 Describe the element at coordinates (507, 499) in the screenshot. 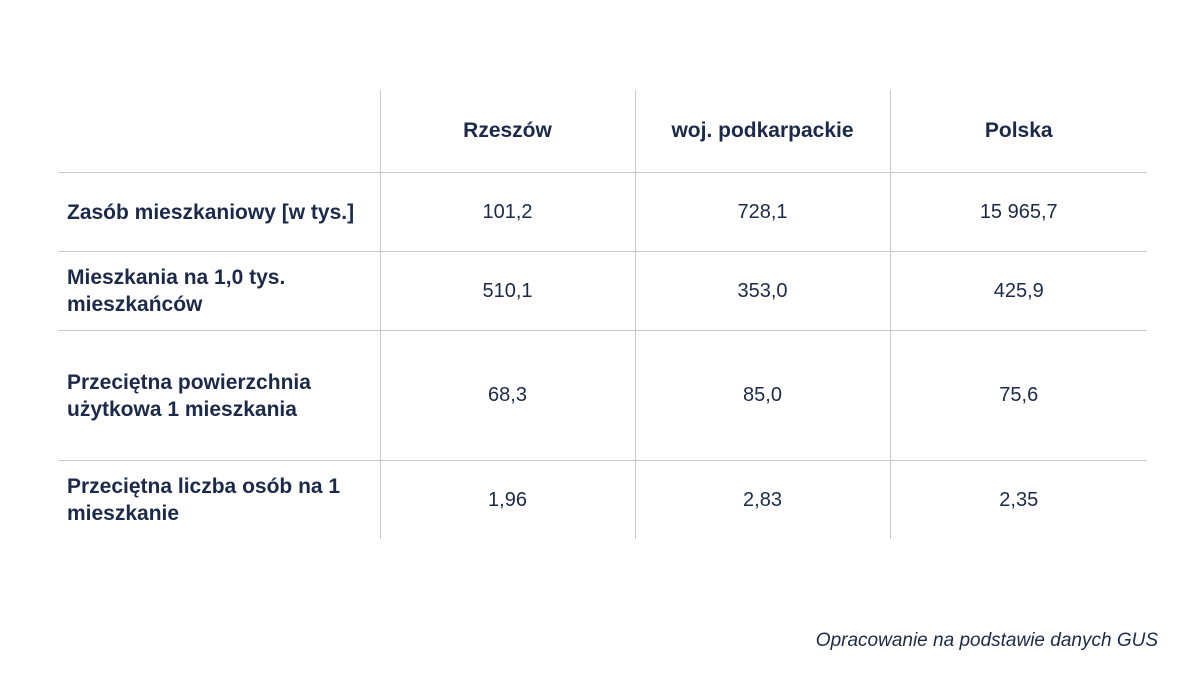

I see `value-rzeszow: 1,96` at that location.